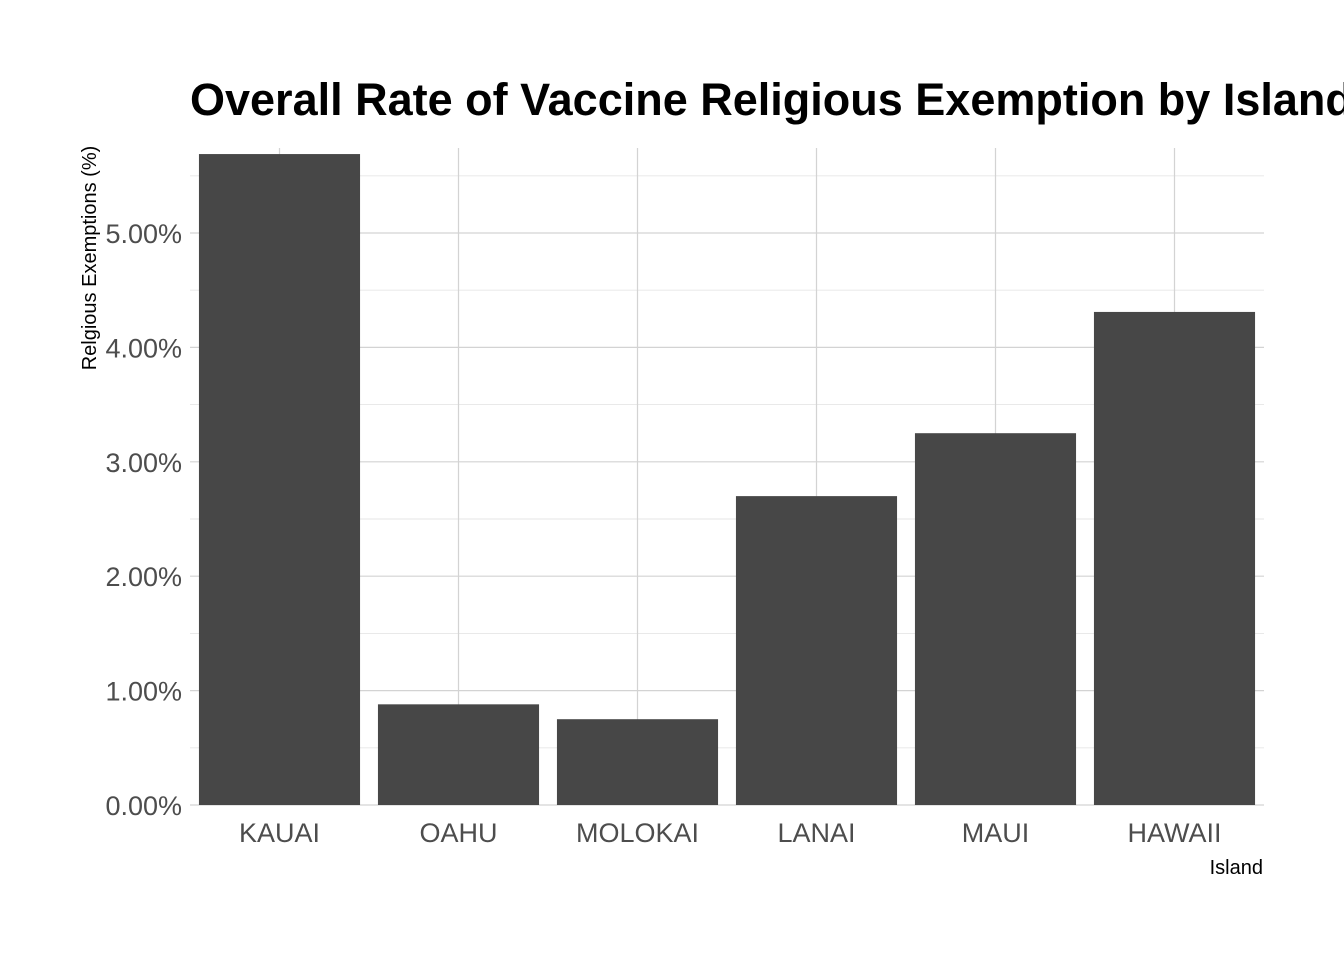  What do you see at coordinates (458, 833) in the screenshot?
I see `x-tick-label: OAHU` at bounding box center [458, 833].